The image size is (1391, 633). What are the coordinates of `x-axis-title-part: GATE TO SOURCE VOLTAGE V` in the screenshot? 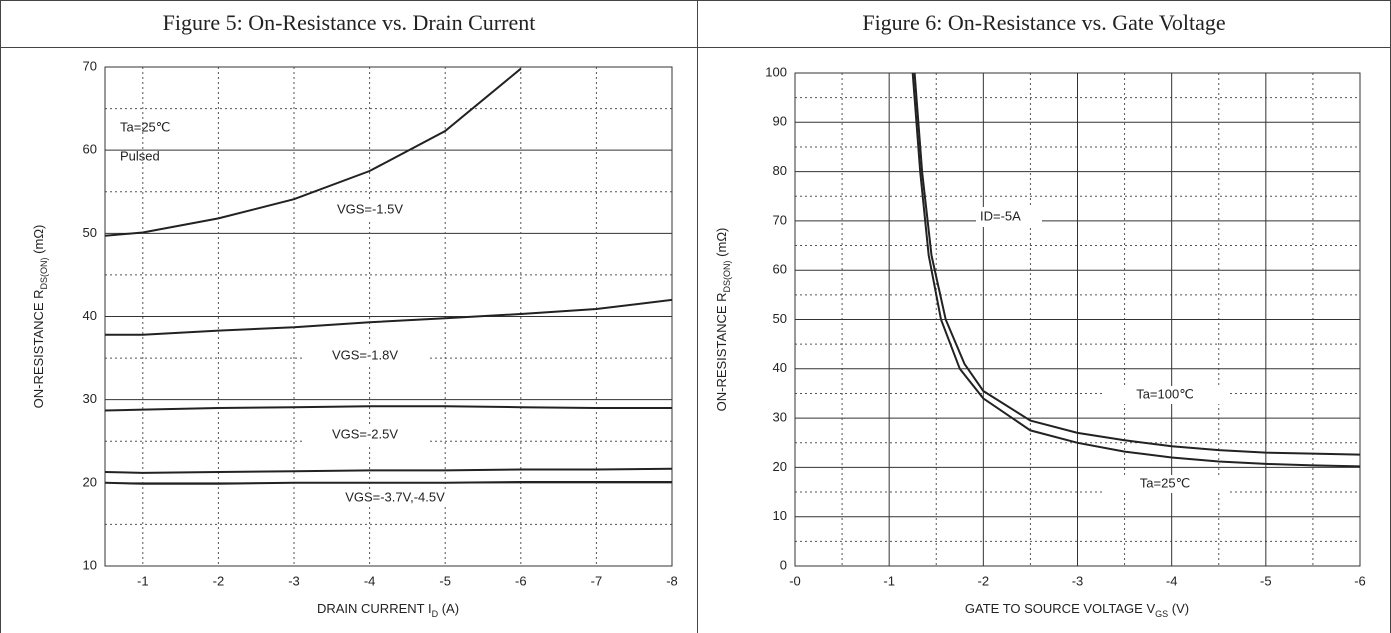 It's located at (1060, 608).